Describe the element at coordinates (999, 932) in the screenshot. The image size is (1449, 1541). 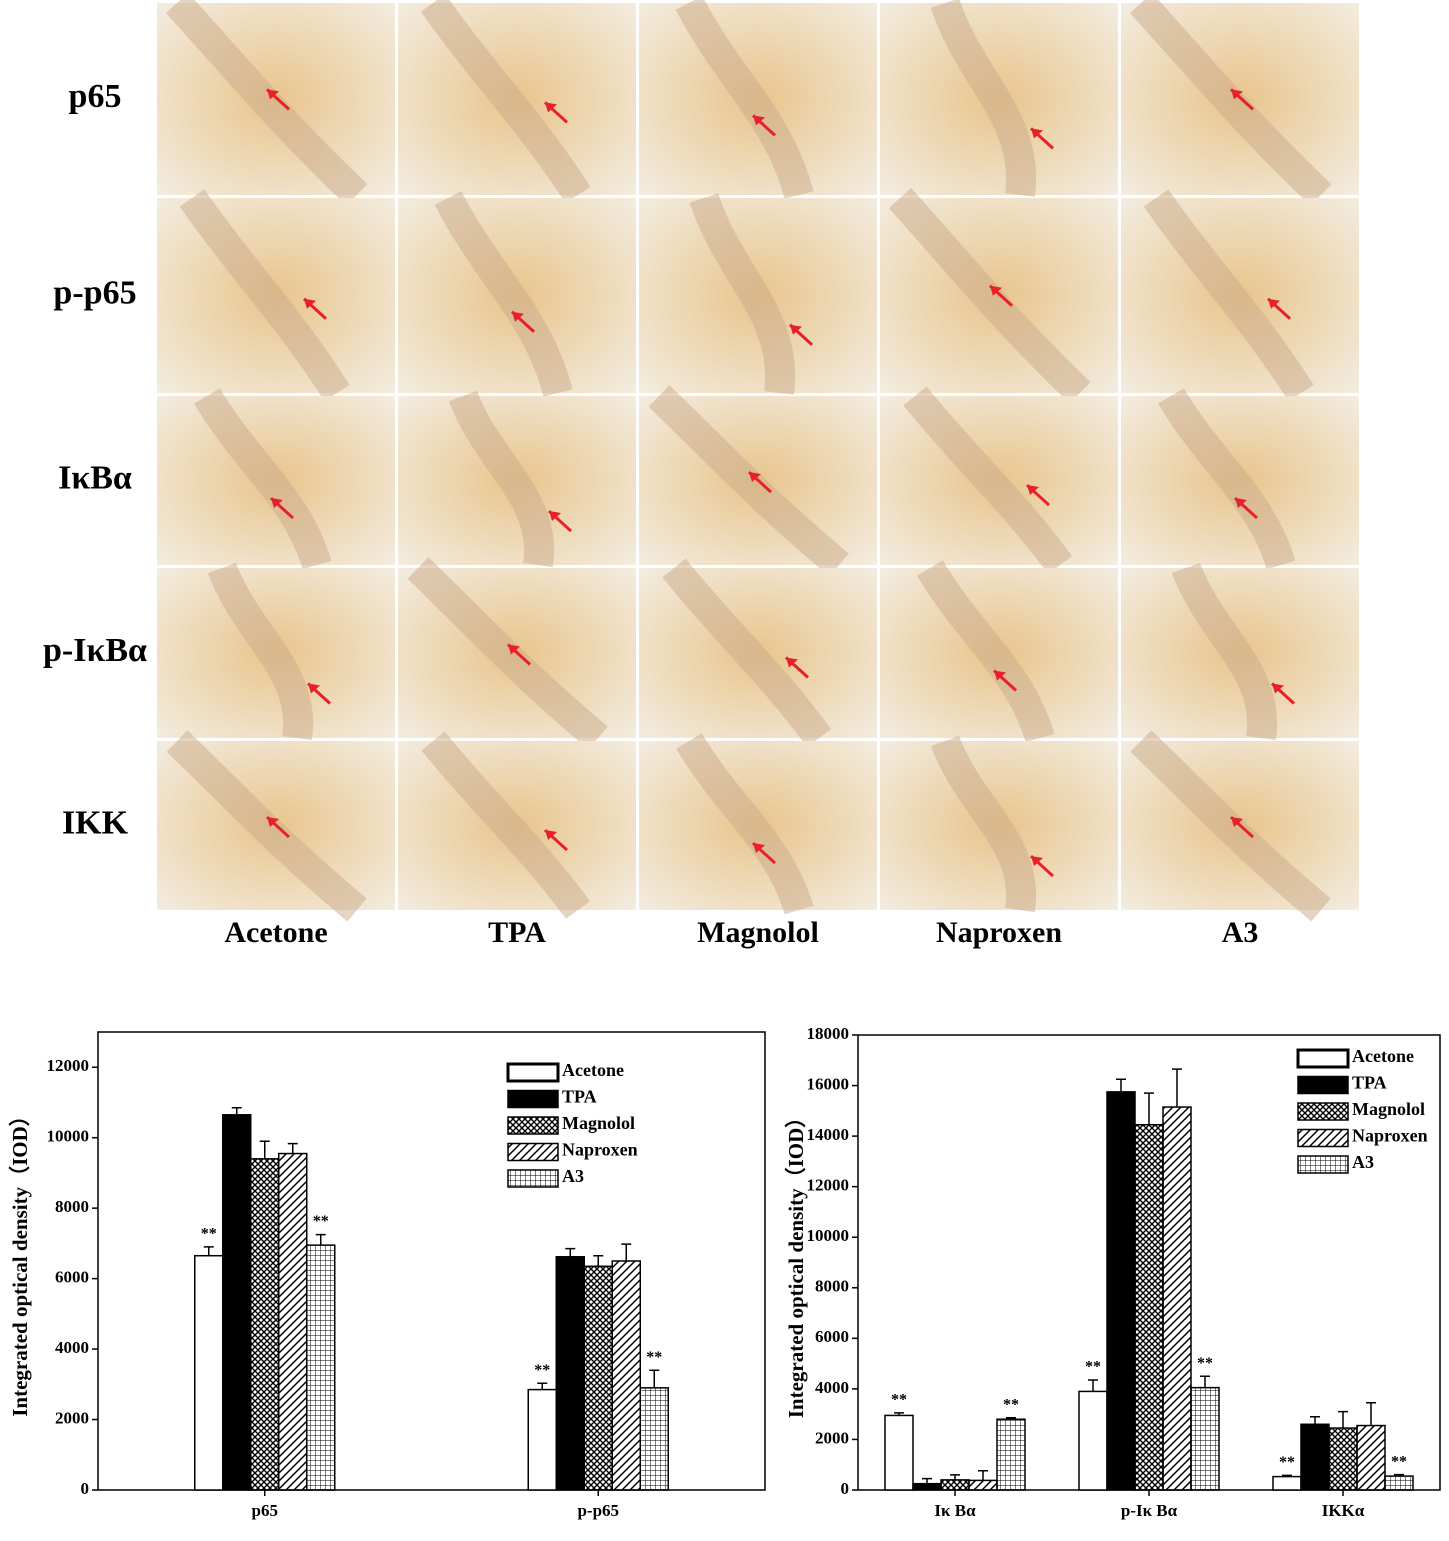
I see `column-label: Naproxen` at that location.